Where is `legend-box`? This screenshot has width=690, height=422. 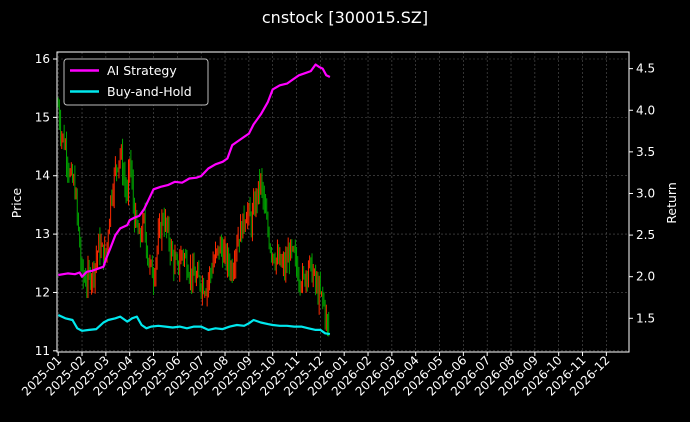 legend-box is located at coordinates (136, 82).